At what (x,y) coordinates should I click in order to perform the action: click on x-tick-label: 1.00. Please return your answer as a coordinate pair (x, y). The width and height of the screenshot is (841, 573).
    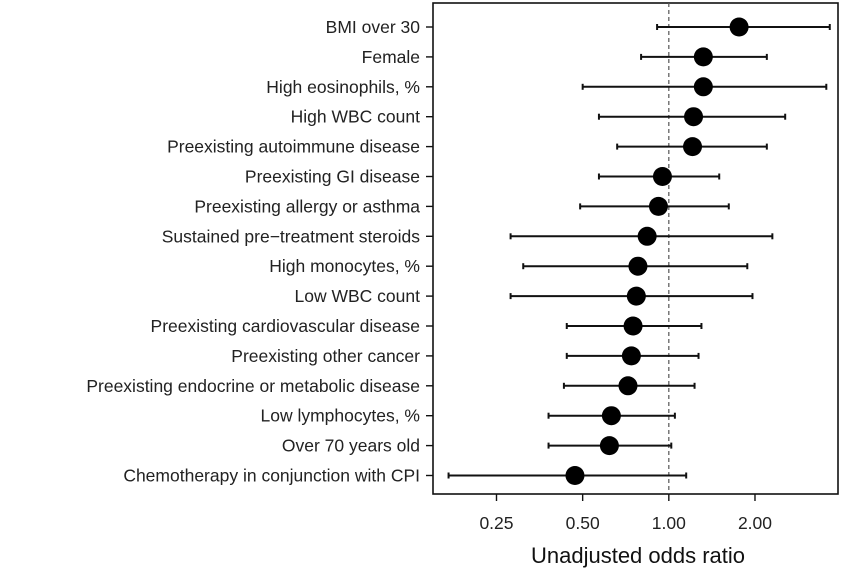
    Looking at the image, I should click on (669, 523).